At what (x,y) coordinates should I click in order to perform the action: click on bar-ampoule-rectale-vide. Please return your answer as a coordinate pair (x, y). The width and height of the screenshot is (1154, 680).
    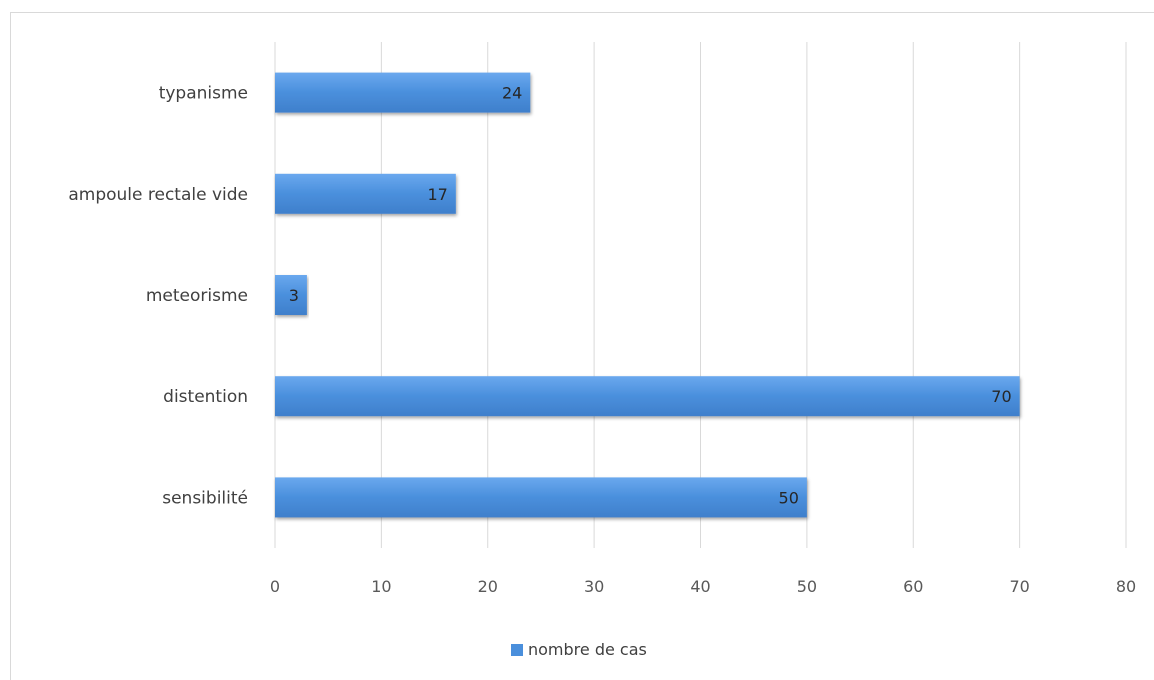
    Looking at the image, I should click on (365, 193).